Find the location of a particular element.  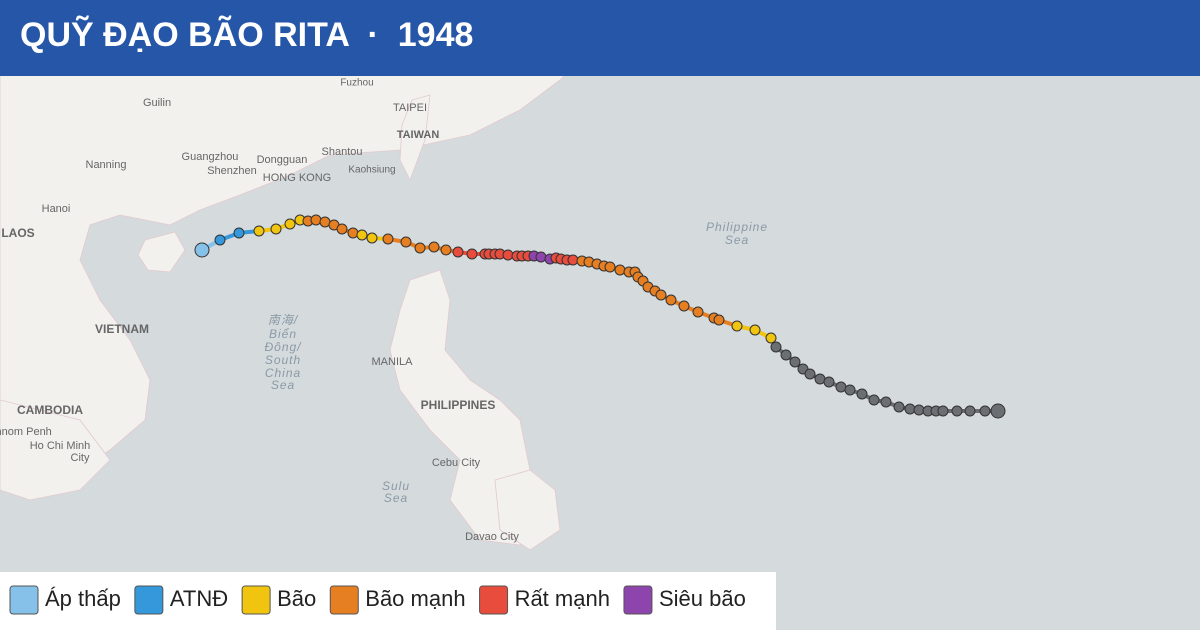

place-label: Guilin is located at coordinates (157, 103).